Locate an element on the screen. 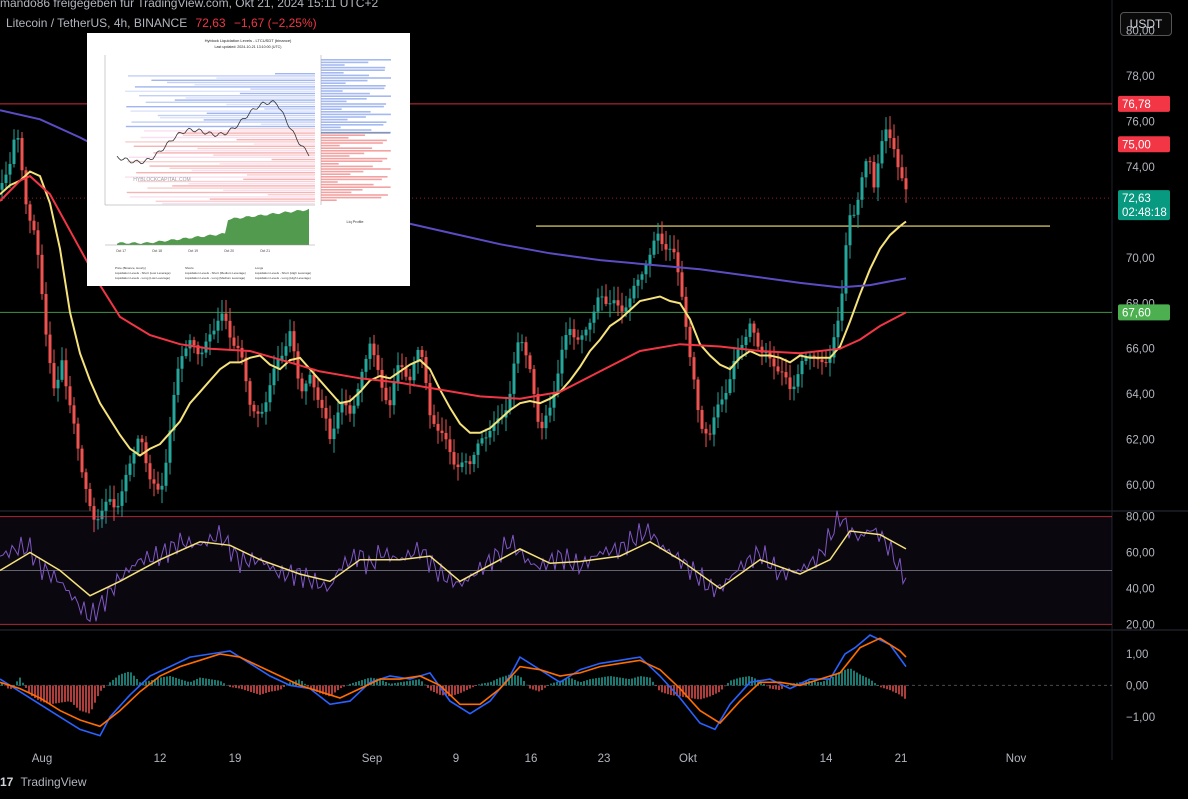 Image resolution: width=1188 pixels, height=799 pixels. price-label-text: 72,63 is located at coordinates (1136, 199).